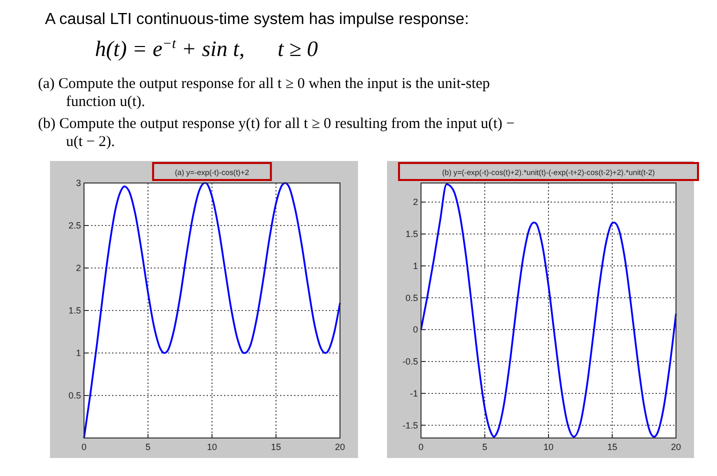 The width and height of the screenshot is (717, 476). What do you see at coordinates (415, 329) in the screenshot?
I see `y-tick-label: 0` at bounding box center [415, 329].